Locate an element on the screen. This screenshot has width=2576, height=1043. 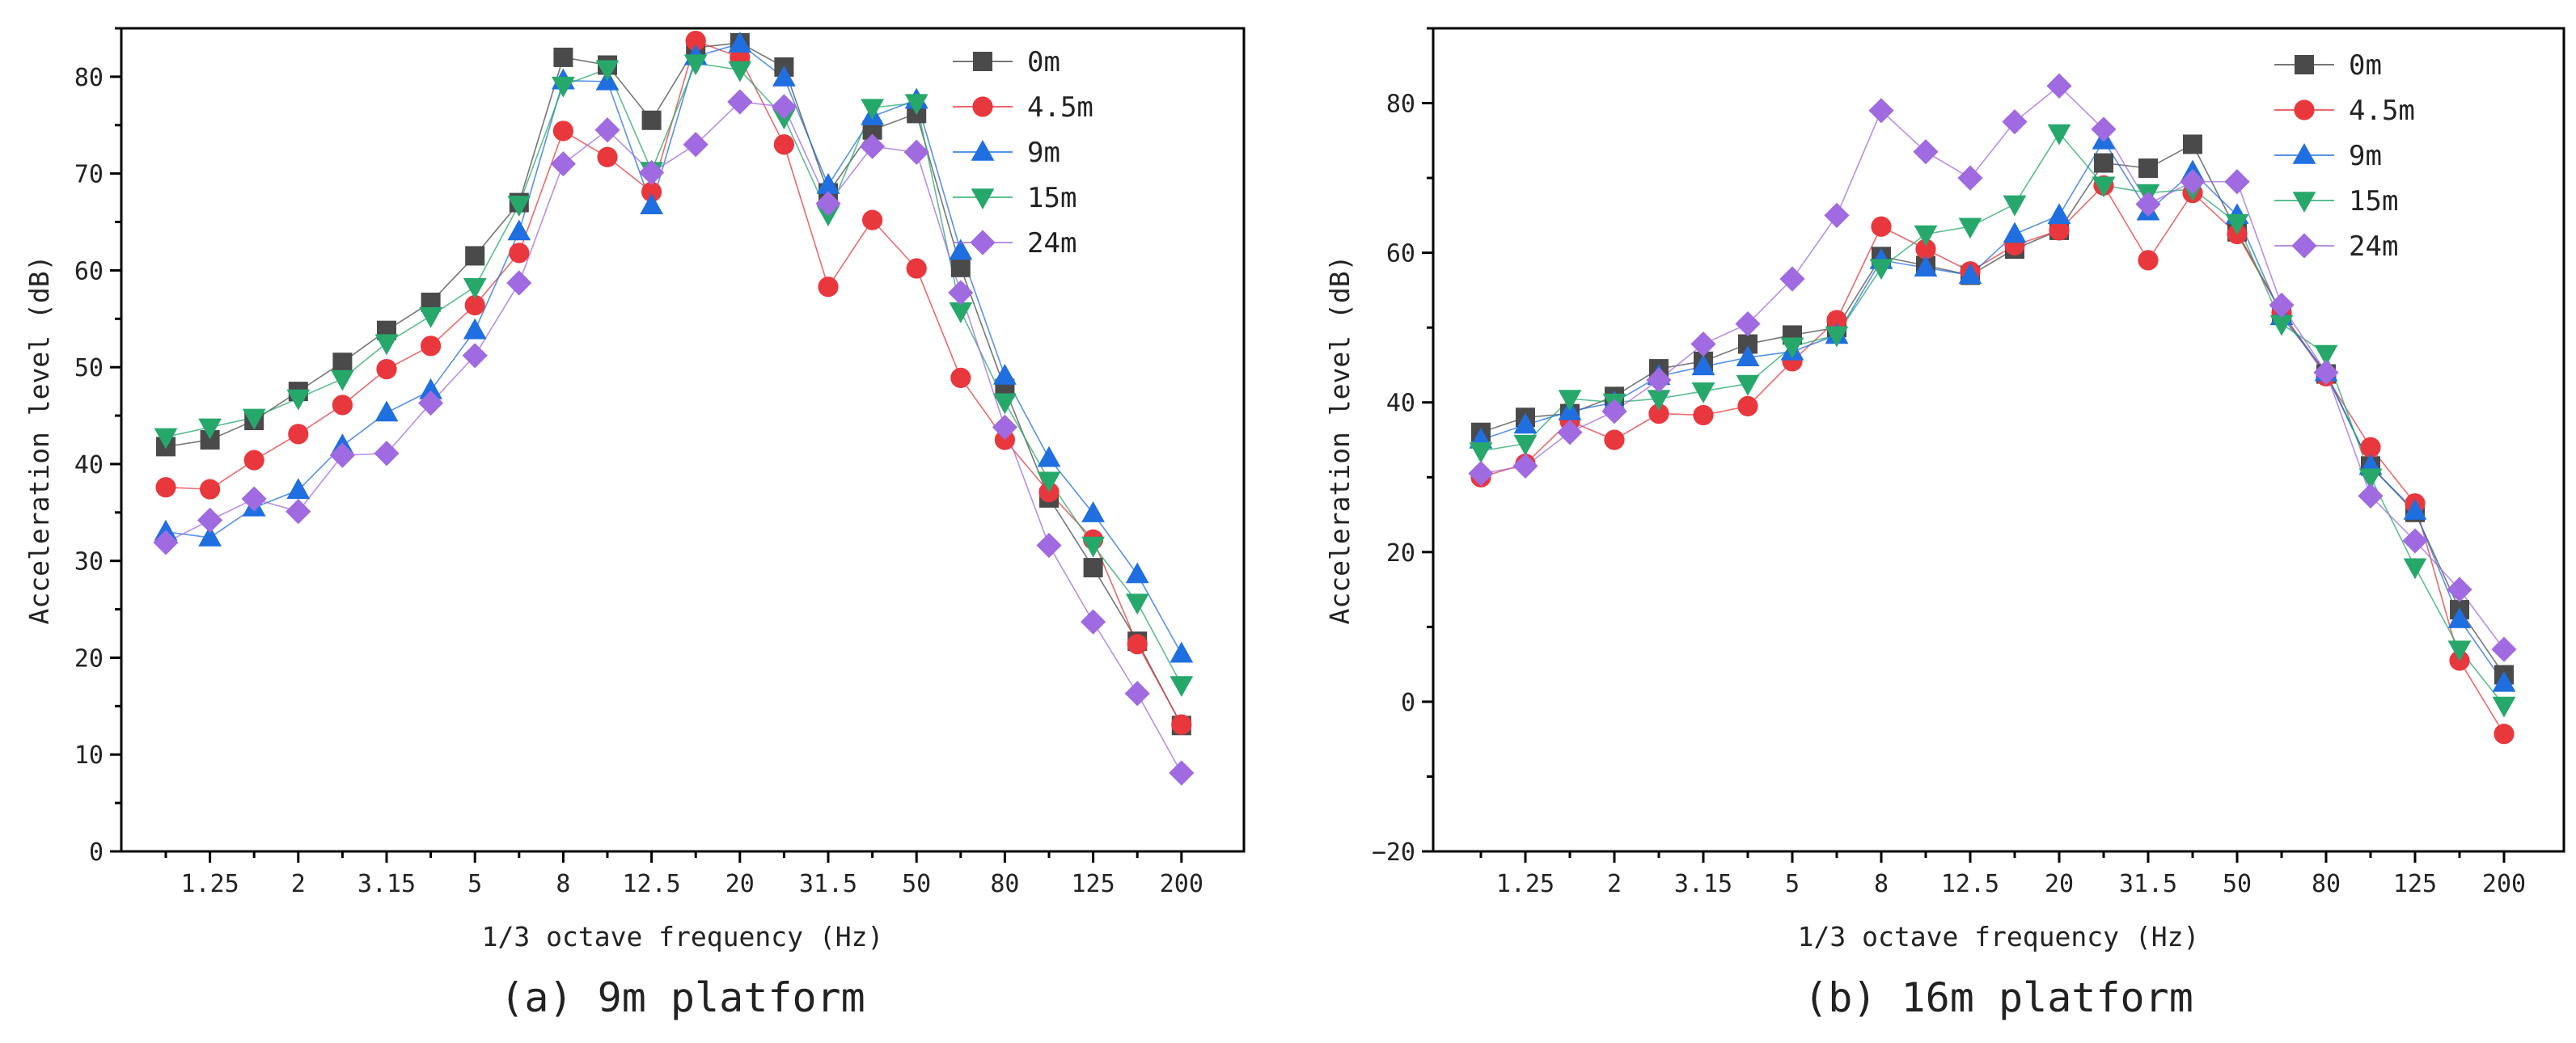
panel-a-y-tick-label: 50 is located at coordinates (89, 368).